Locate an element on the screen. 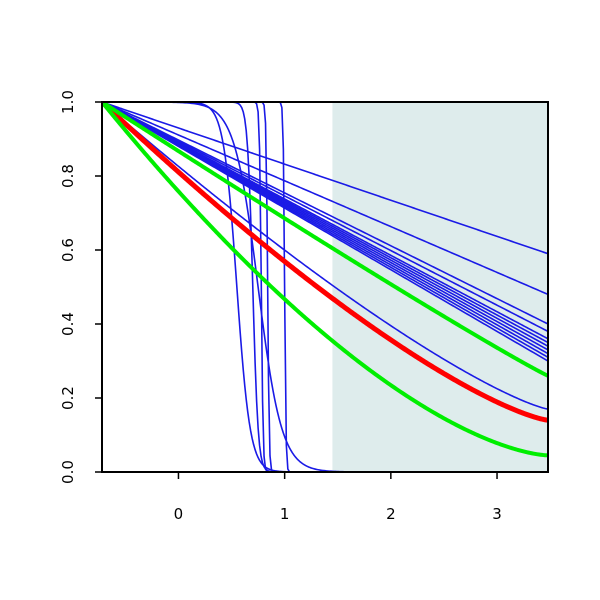  y-tick-label: 0.8 is located at coordinates (68, 176).